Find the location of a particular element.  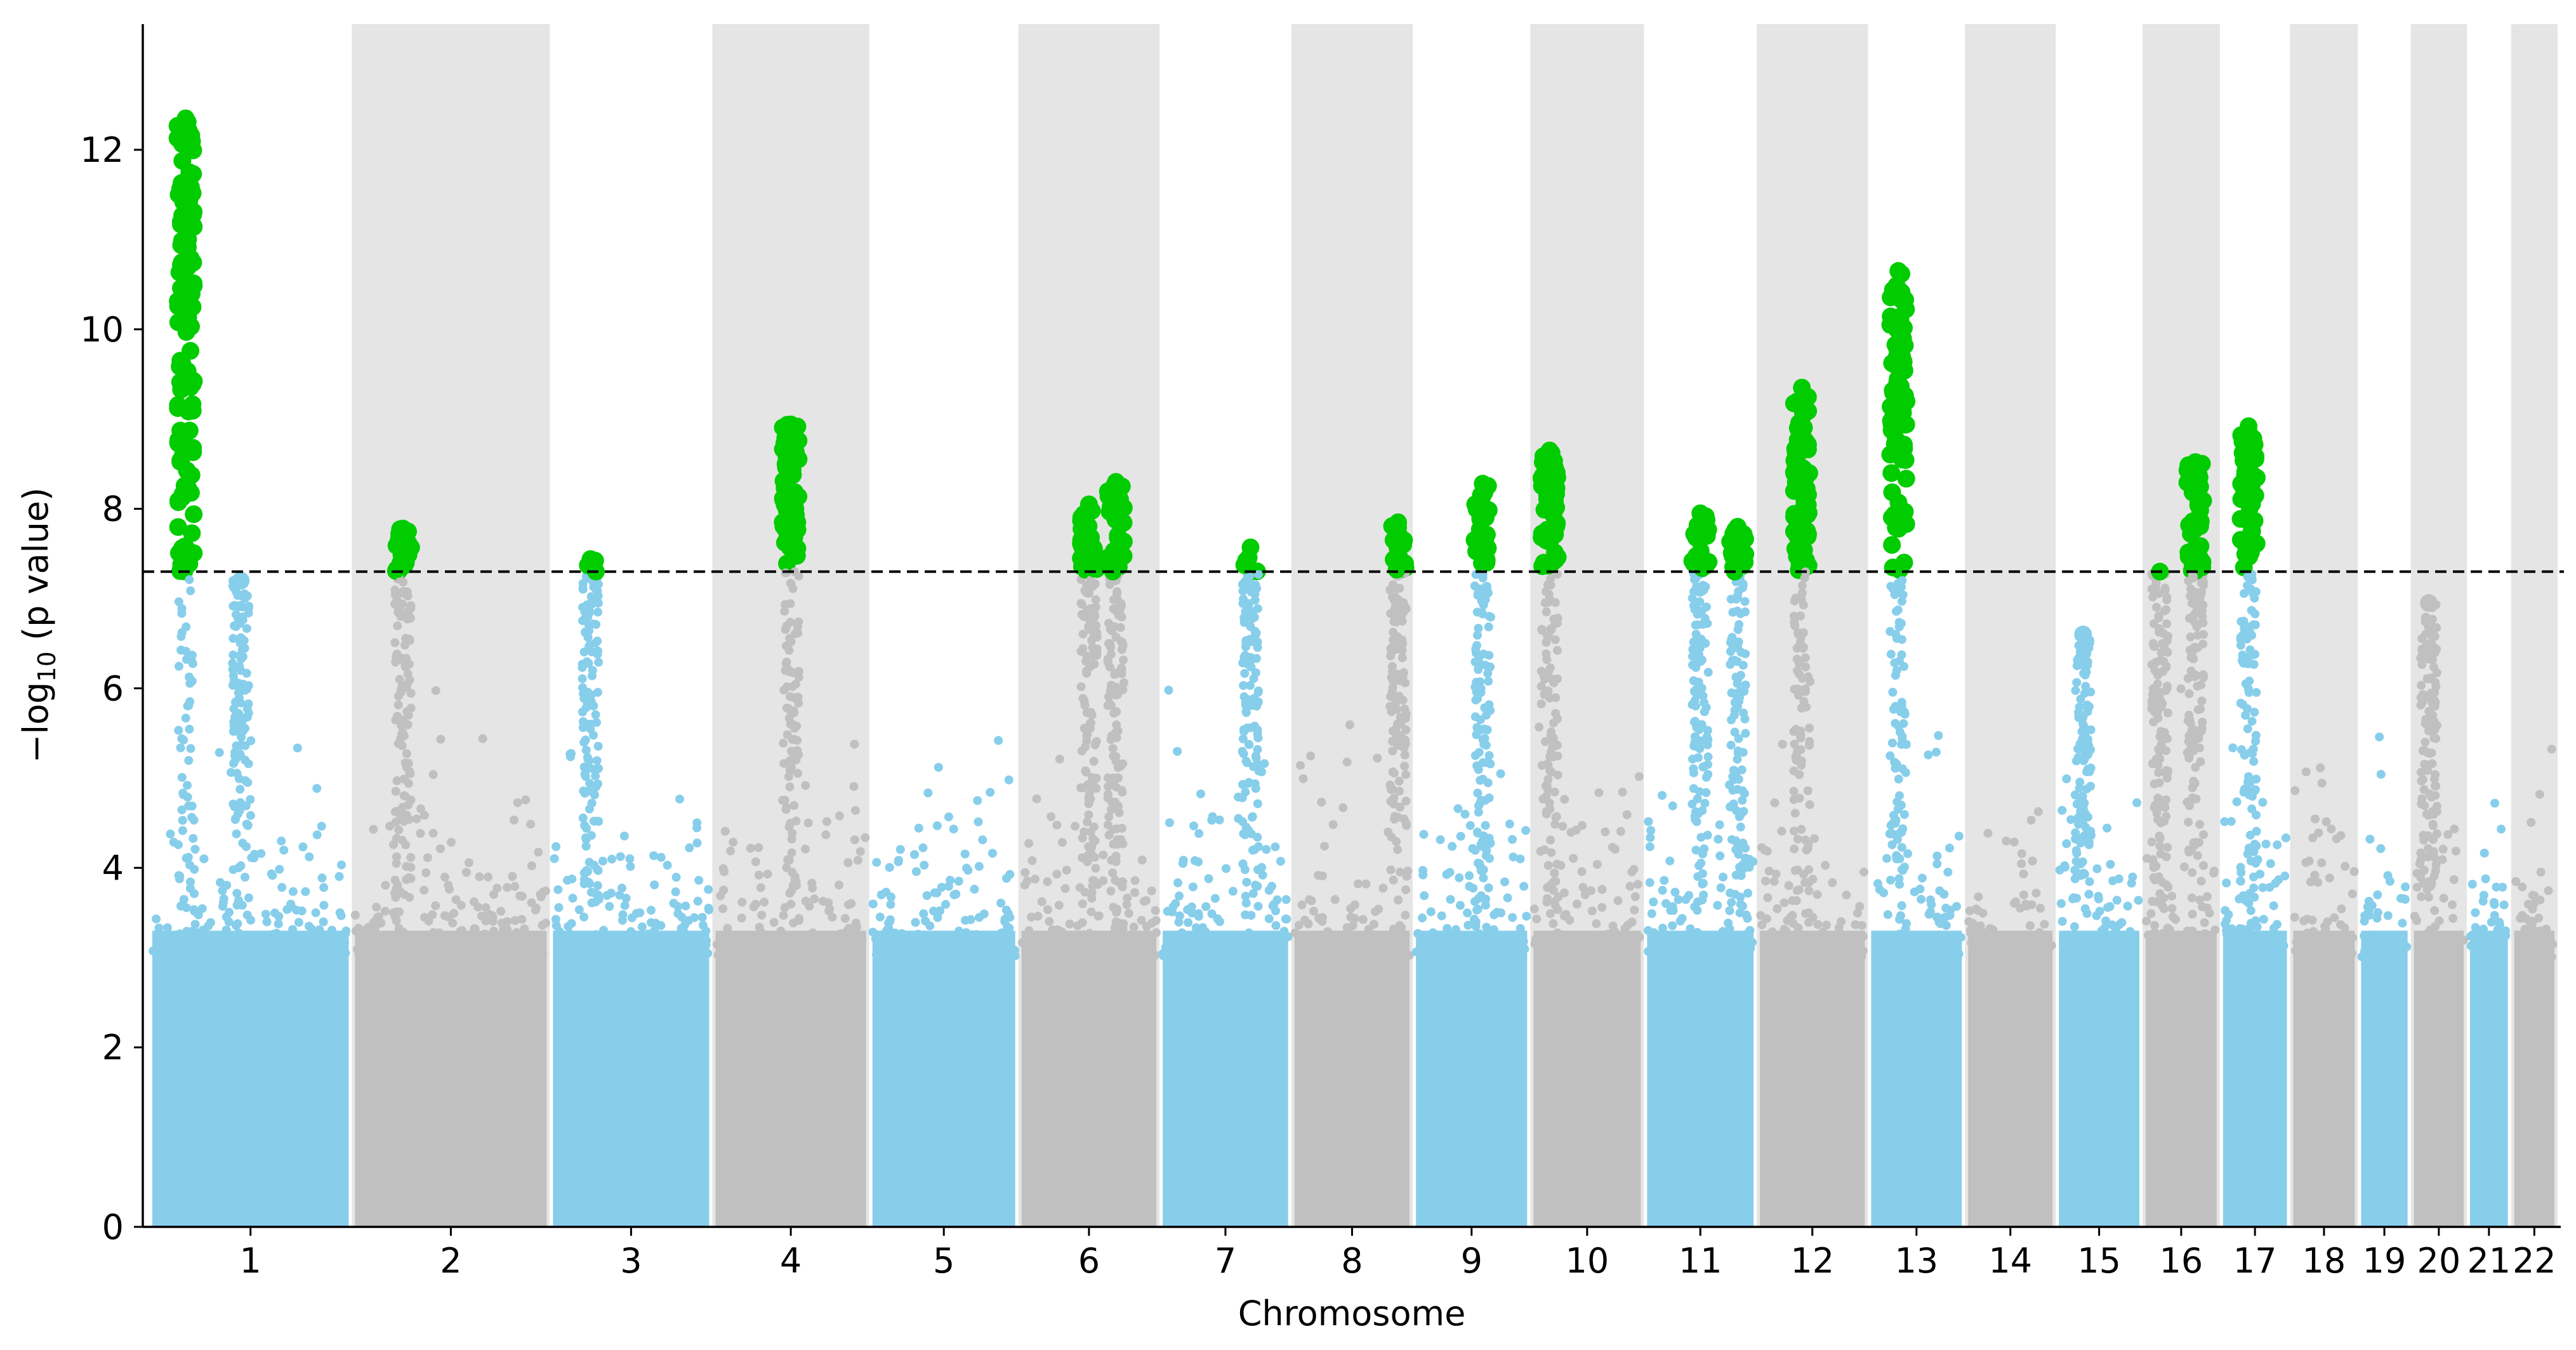

x-tick-label: 4 is located at coordinates (791, 1261).